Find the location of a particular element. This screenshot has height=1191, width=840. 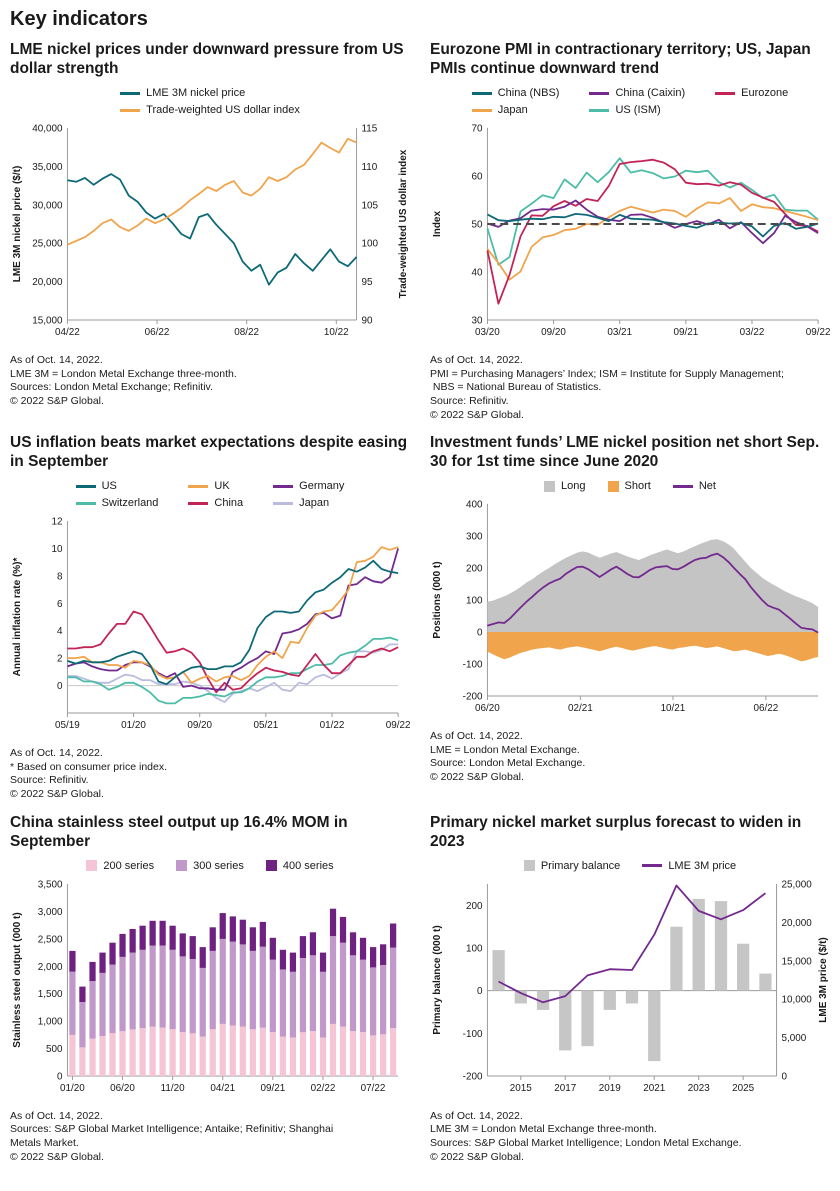

series-japan is located at coordinates (652, 239).